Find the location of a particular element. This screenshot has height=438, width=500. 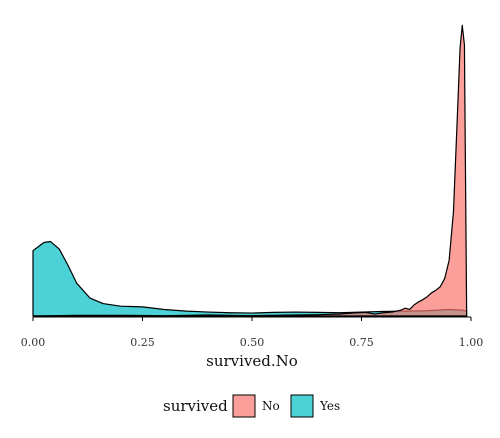

legend: survived No Yes is located at coordinates (251, 406).